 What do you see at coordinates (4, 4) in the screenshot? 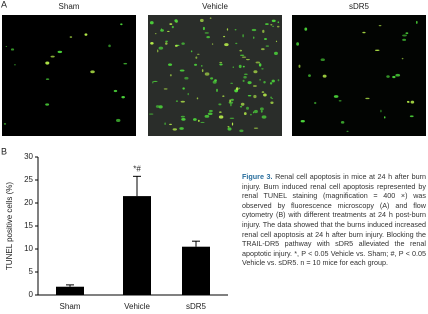
I see `panel-label: A` at bounding box center [4, 4].